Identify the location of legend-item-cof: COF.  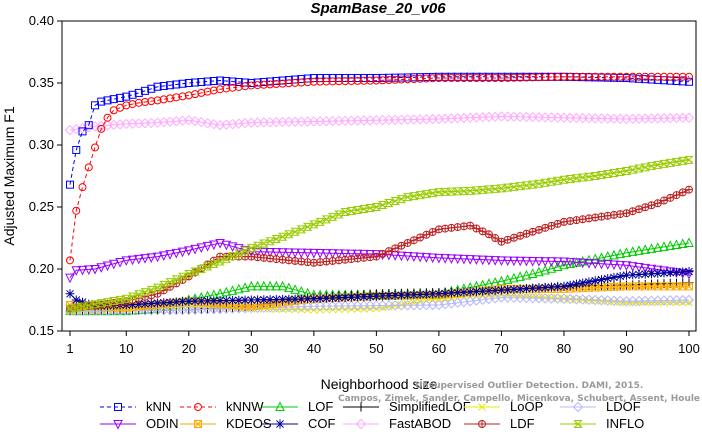
(299, 423).